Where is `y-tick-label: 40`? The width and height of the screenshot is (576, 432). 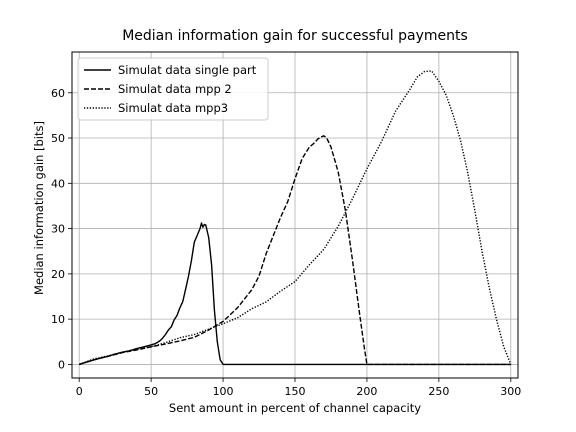 y-tick-label: 40 is located at coordinates (58, 183).